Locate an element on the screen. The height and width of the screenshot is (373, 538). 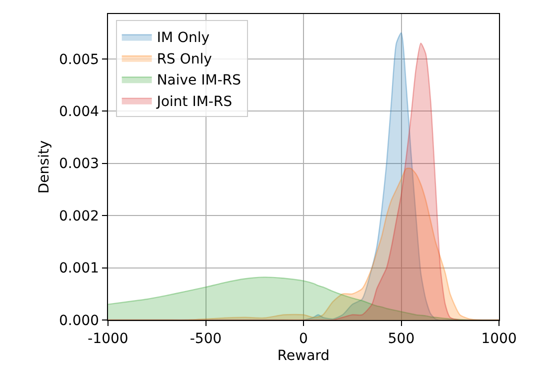
y-axis-title: Density is located at coordinates (44, 167).